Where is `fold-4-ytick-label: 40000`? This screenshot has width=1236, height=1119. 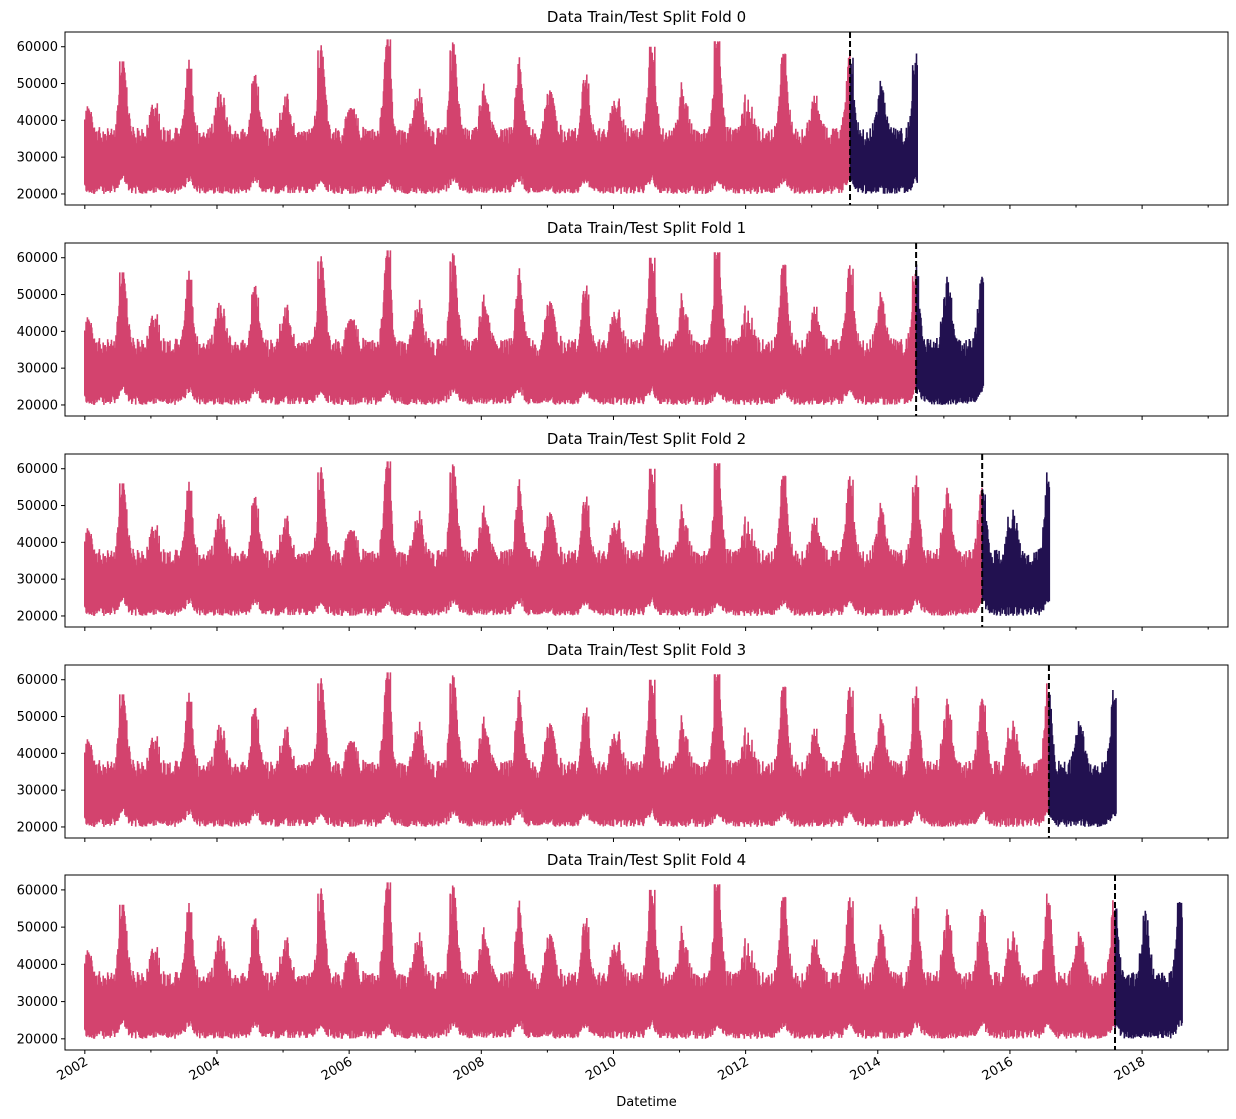 fold-4-ytick-label: 40000 is located at coordinates (37, 965).